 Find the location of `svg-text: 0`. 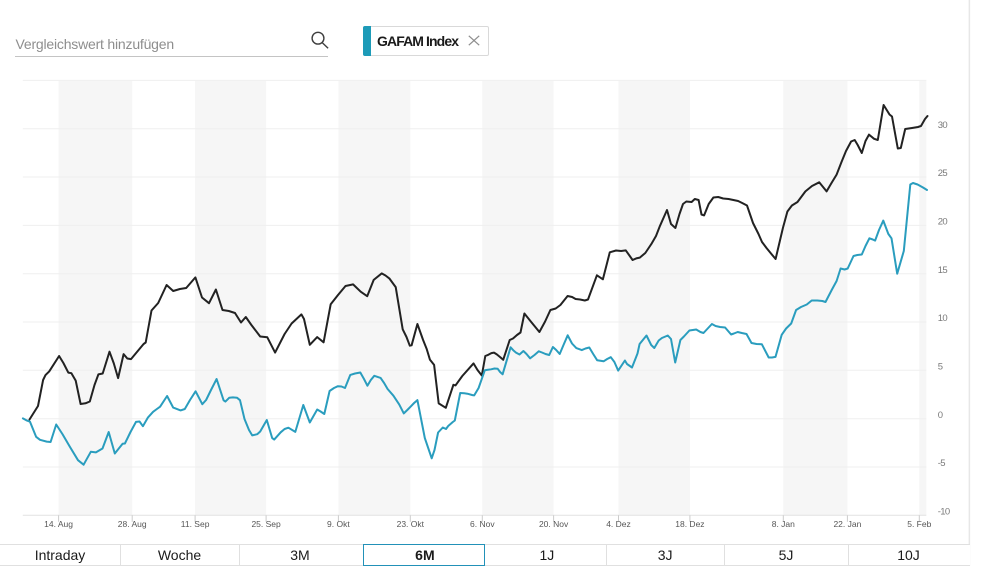

svg-text: 0 is located at coordinates (940, 415).